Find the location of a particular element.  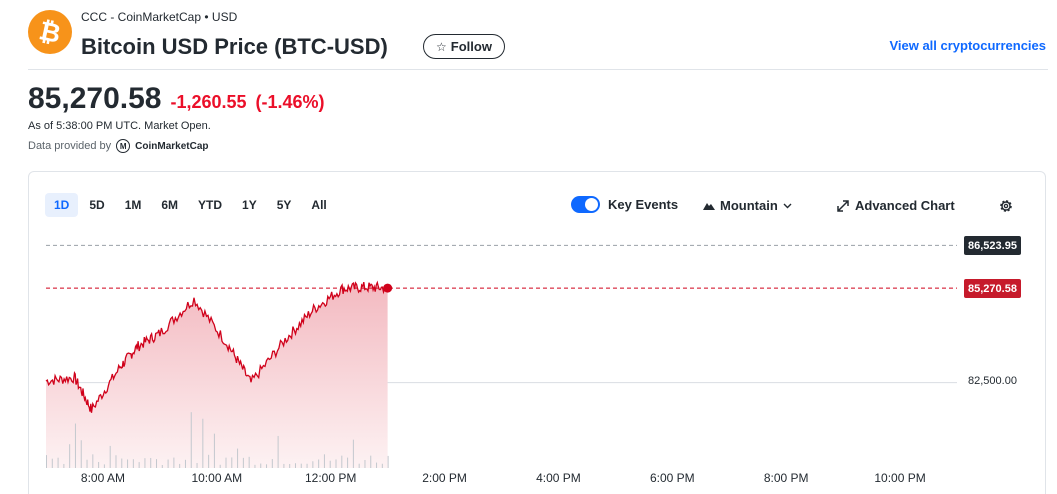

star-icon: ☆ is located at coordinates (441, 46).